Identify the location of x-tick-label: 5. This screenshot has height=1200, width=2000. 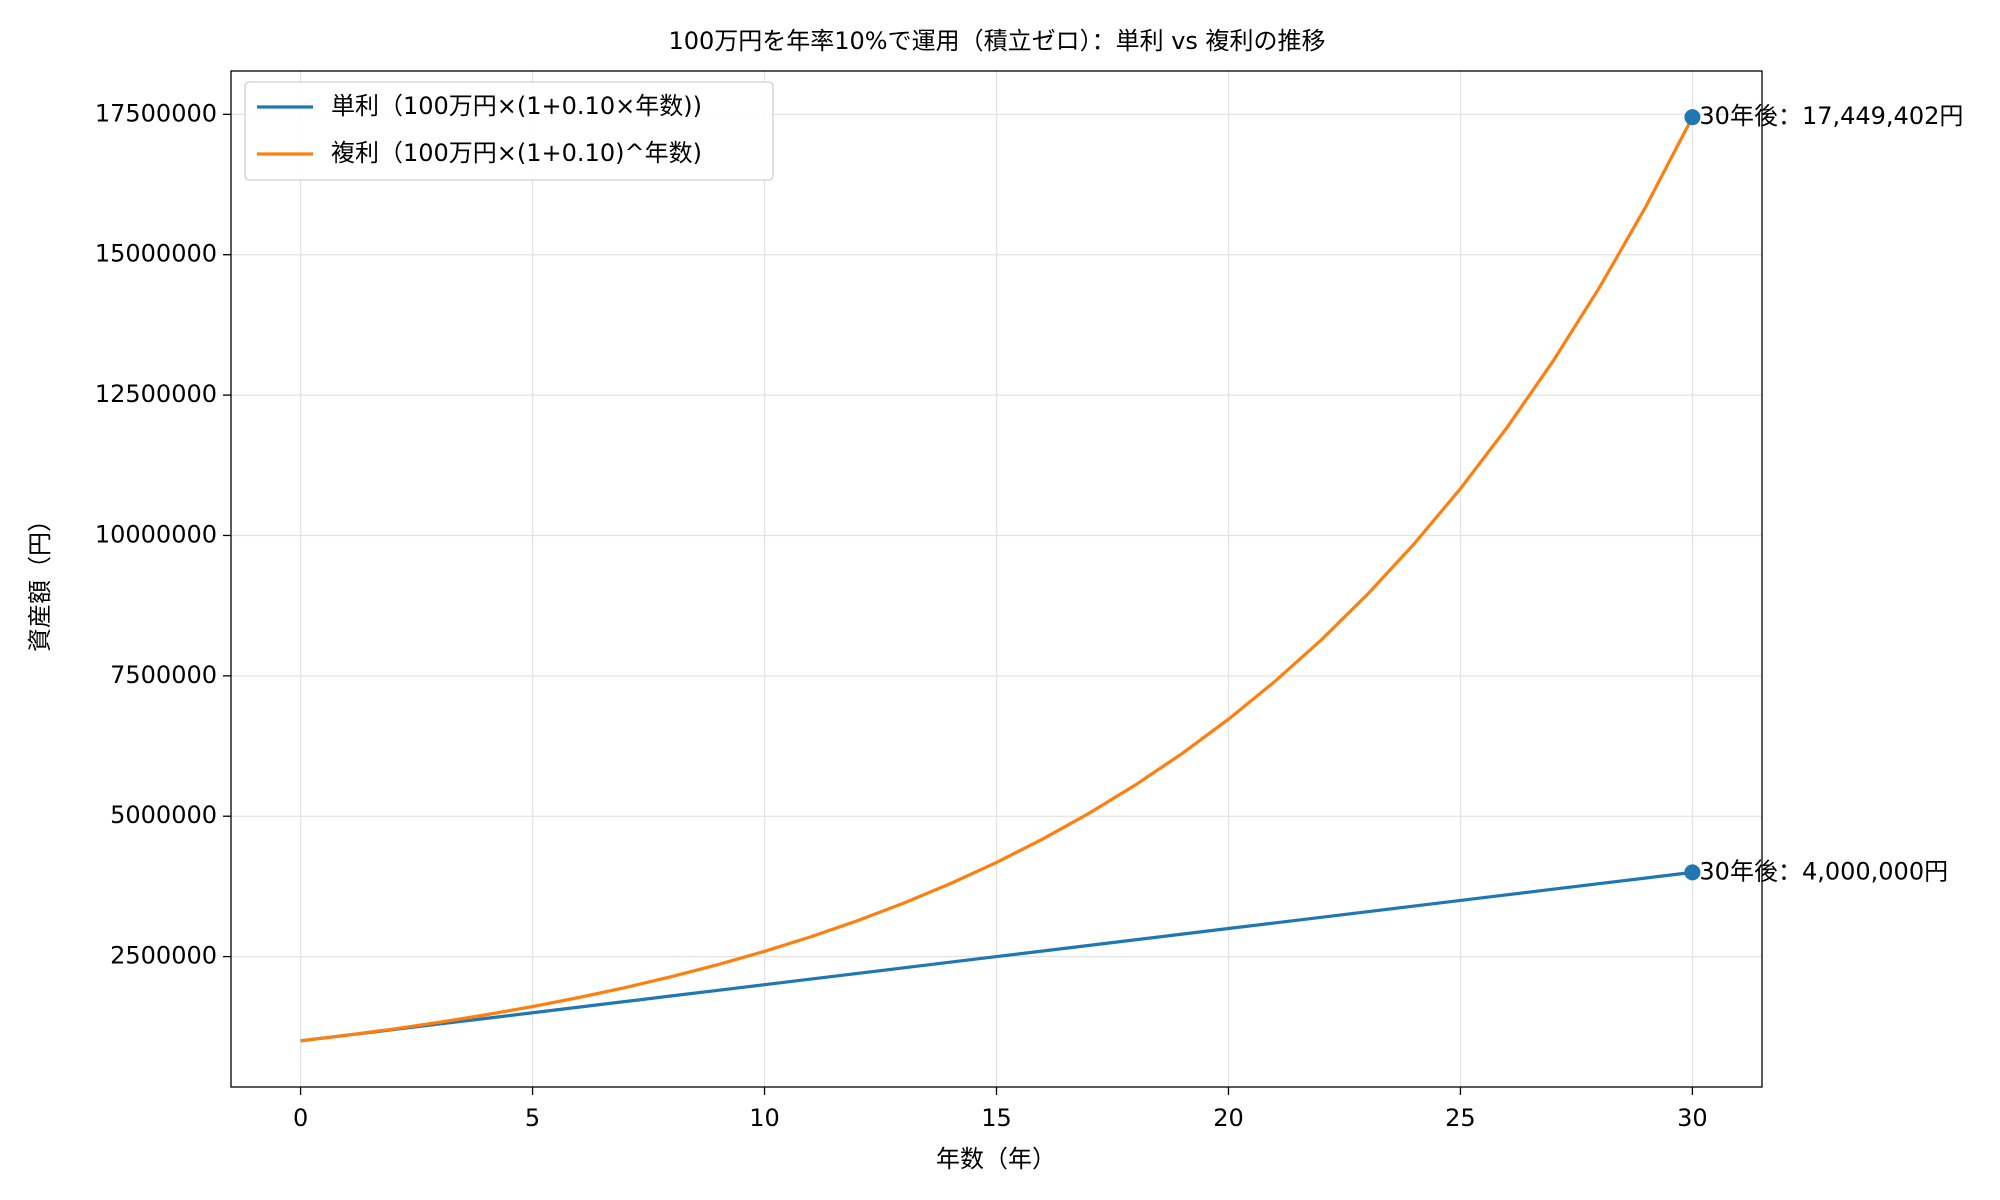
(532, 1118).